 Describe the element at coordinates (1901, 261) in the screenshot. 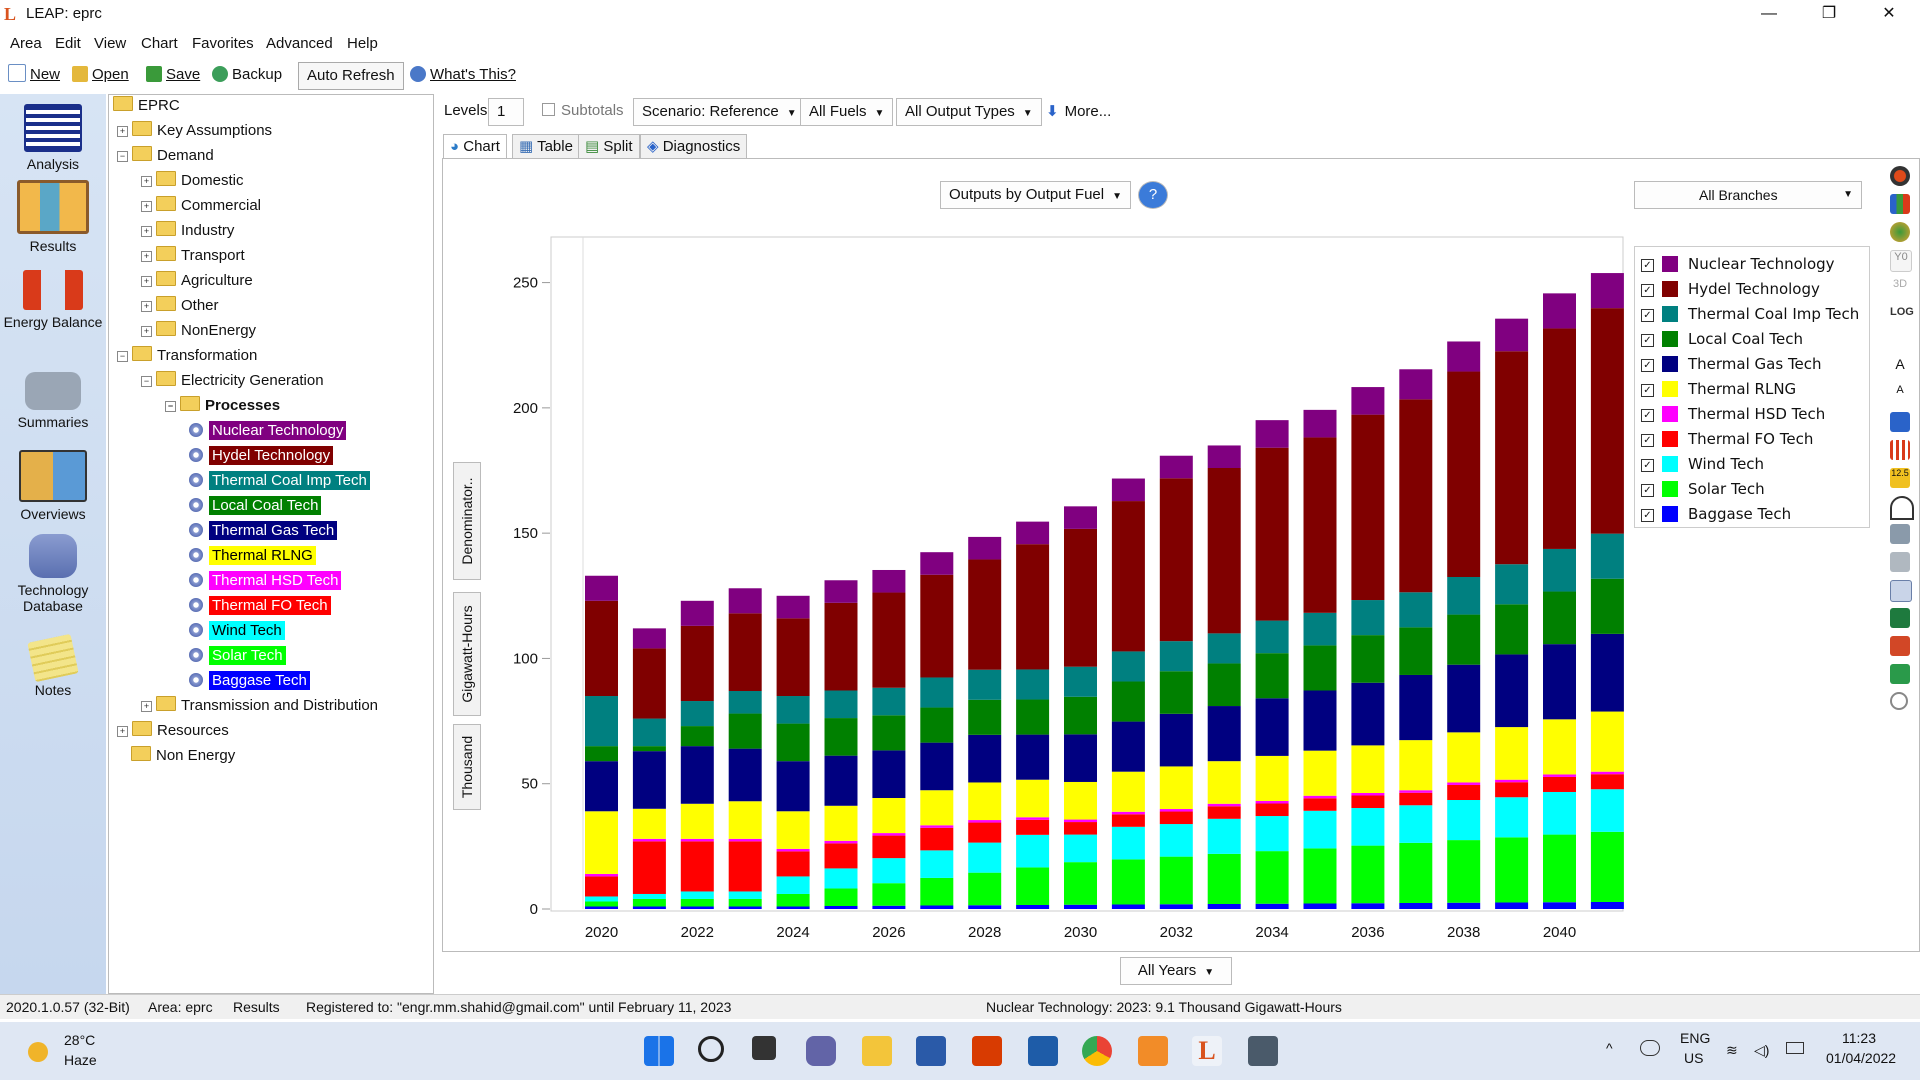

I see `y0-icon: Y0` at that location.